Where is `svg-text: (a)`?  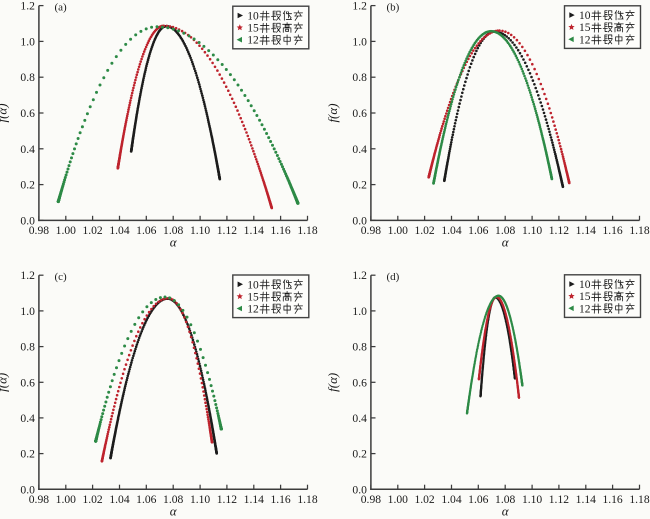
svg-text: (a) is located at coordinates (61, 8).